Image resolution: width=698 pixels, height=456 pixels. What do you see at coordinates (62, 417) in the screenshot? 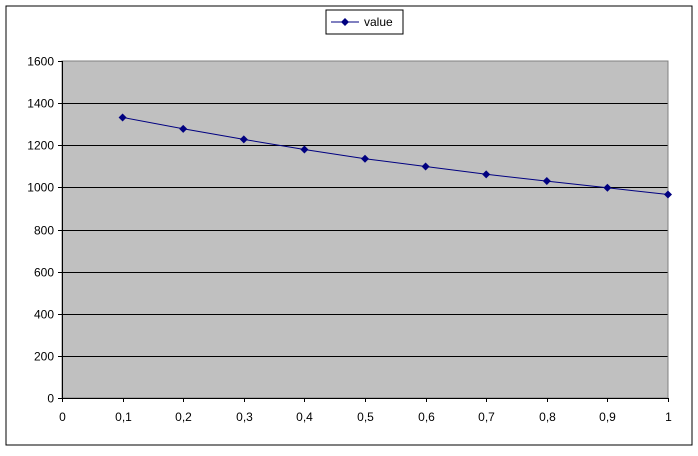
I see `x-tick-label: 0` at bounding box center [62, 417].